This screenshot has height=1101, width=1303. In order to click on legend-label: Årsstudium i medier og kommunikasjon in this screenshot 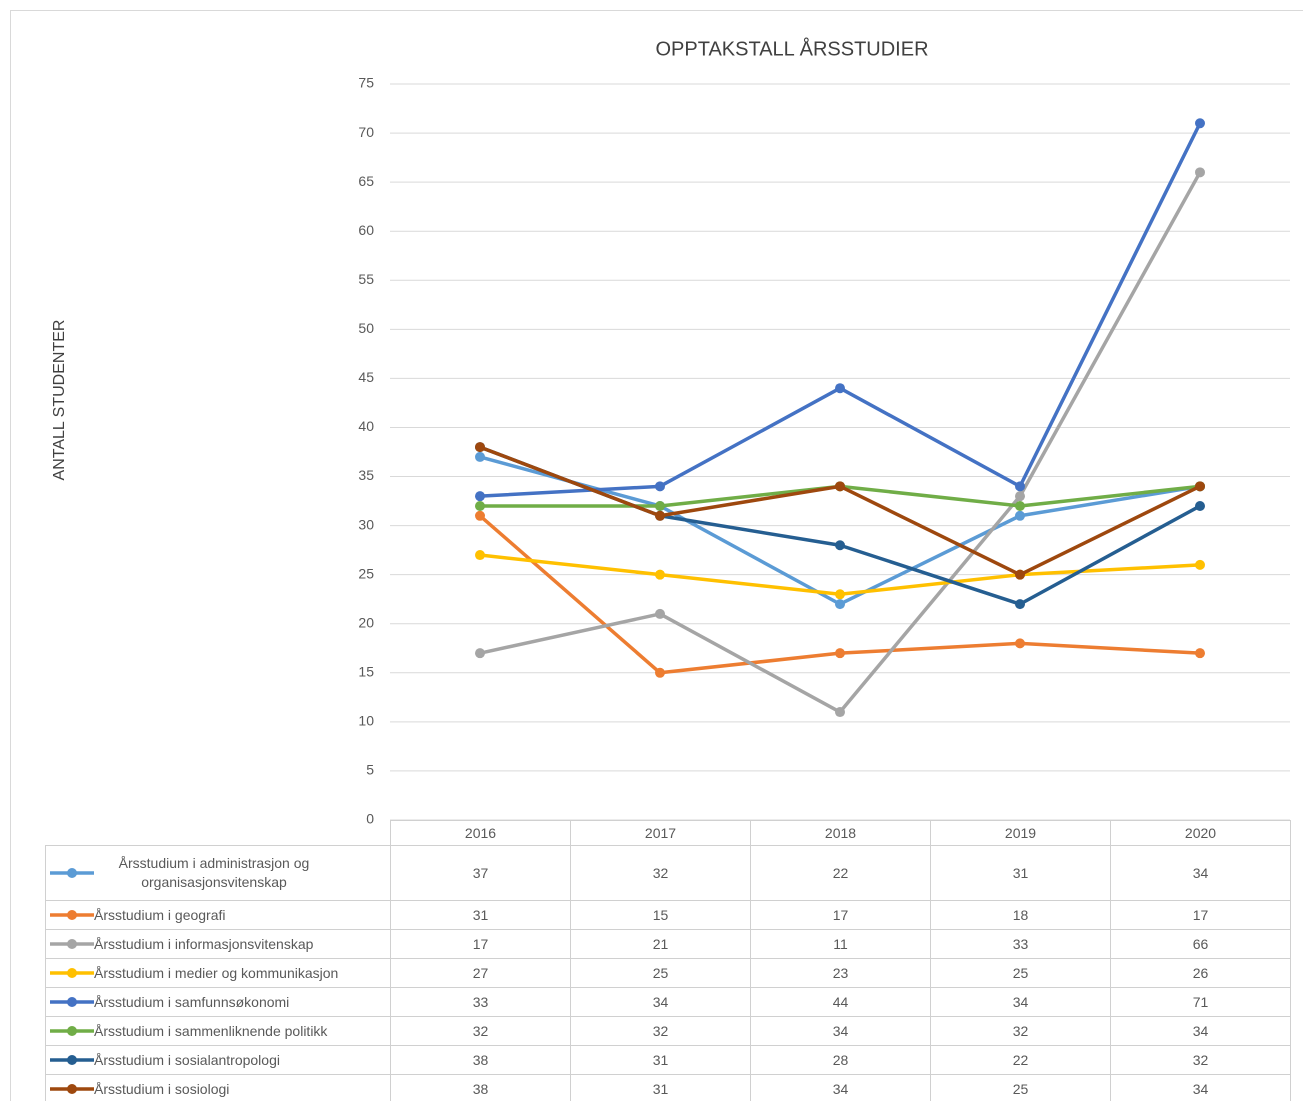, I will do `click(216, 972)`.